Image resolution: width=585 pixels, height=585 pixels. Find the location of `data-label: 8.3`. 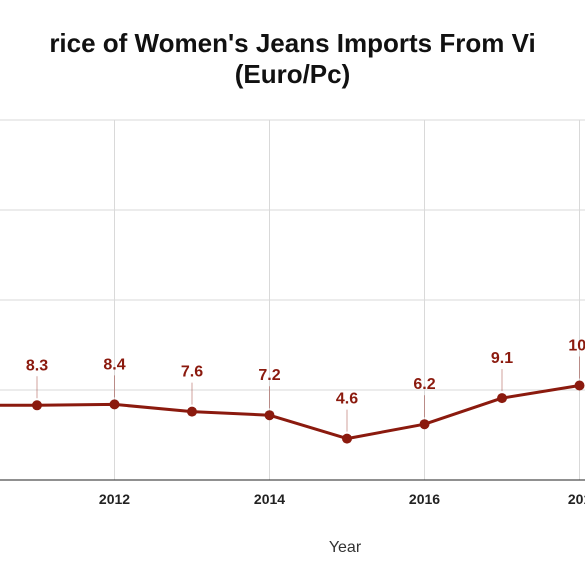

data-label: 8.3 is located at coordinates (37, 365).